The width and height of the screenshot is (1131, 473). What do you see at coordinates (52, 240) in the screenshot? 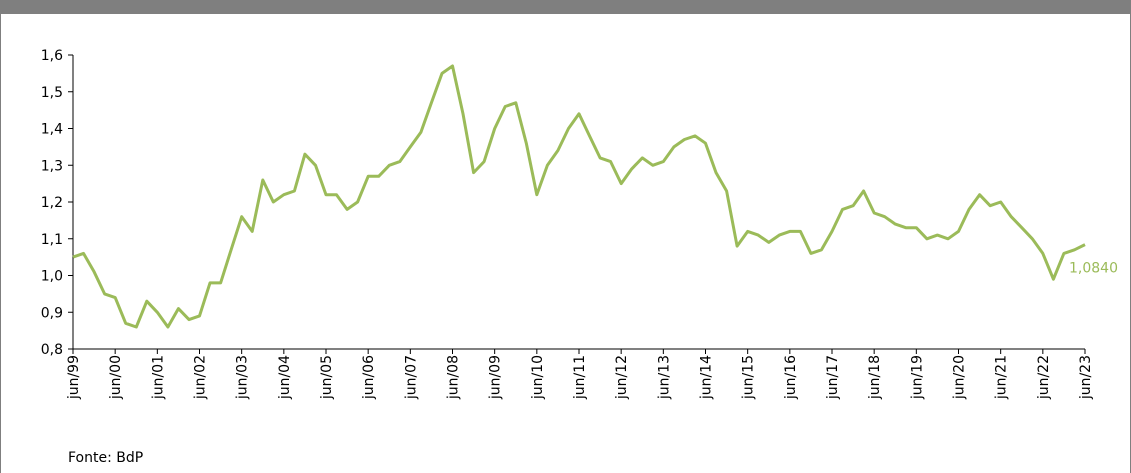
I see `y-tick-label: 1,1` at bounding box center [52, 240].